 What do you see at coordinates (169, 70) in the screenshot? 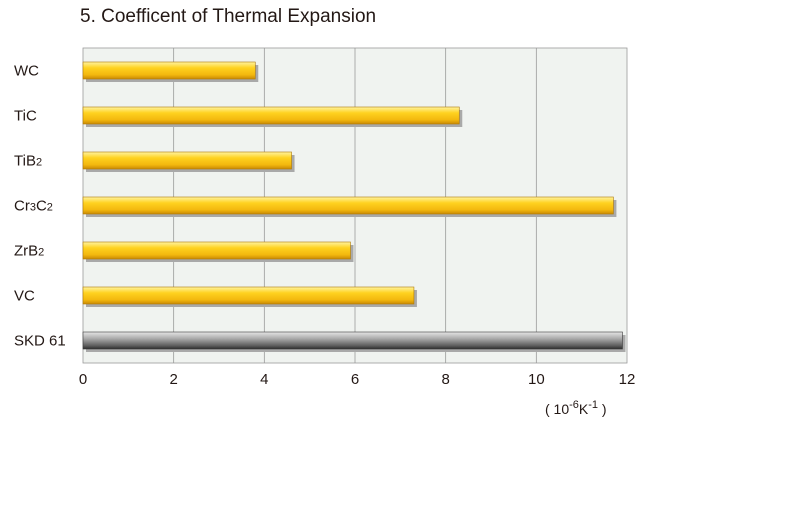
I see `bar-wc` at bounding box center [169, 70].